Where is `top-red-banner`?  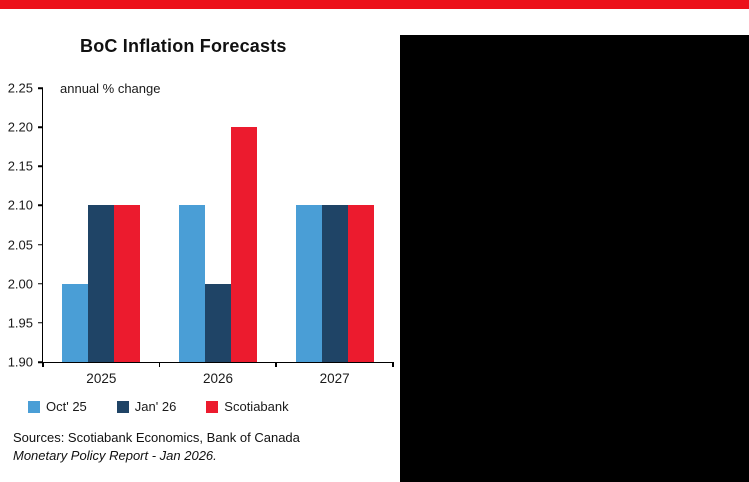
top-red-banner is located at coordinates (374, 4).